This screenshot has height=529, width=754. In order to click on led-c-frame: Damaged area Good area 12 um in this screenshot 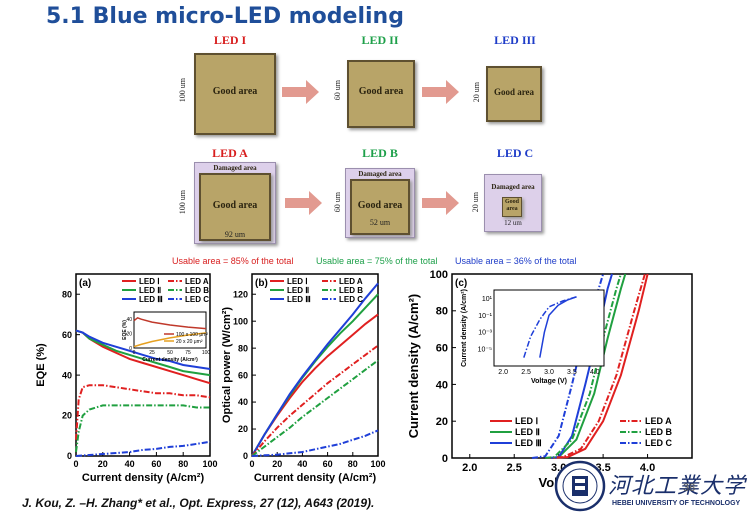, I will do `click(513, 203)`.